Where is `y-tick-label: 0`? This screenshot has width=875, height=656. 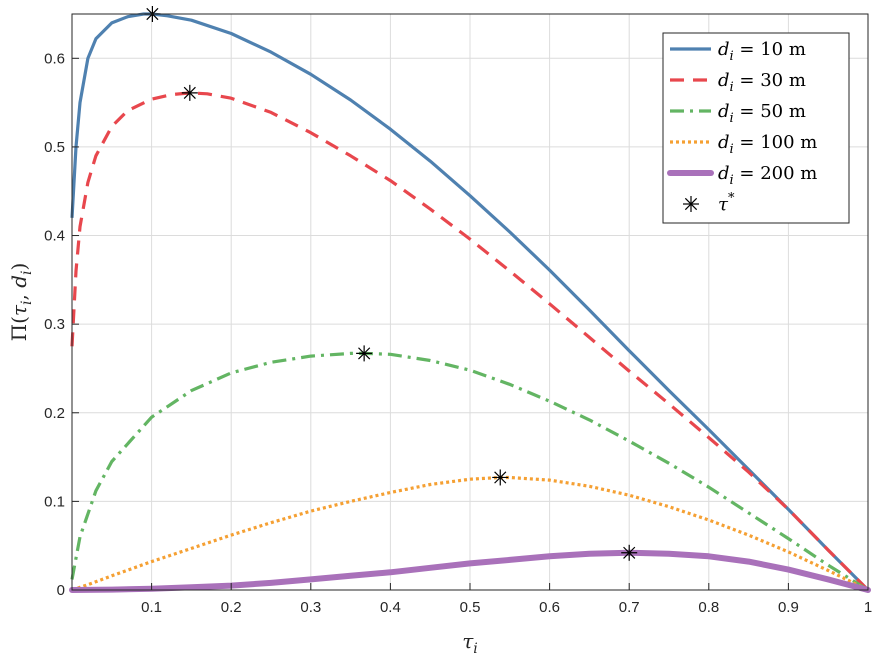 y-tick-label: 0 is located at coordinates (61, 590).